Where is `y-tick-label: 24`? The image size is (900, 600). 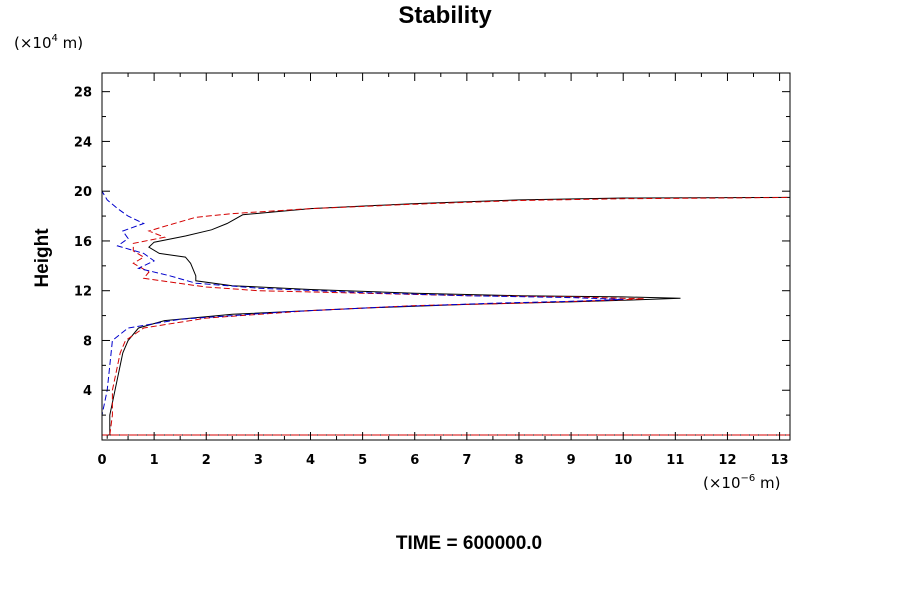
y-tick-label: 24 is located at coordinates (83, 142).